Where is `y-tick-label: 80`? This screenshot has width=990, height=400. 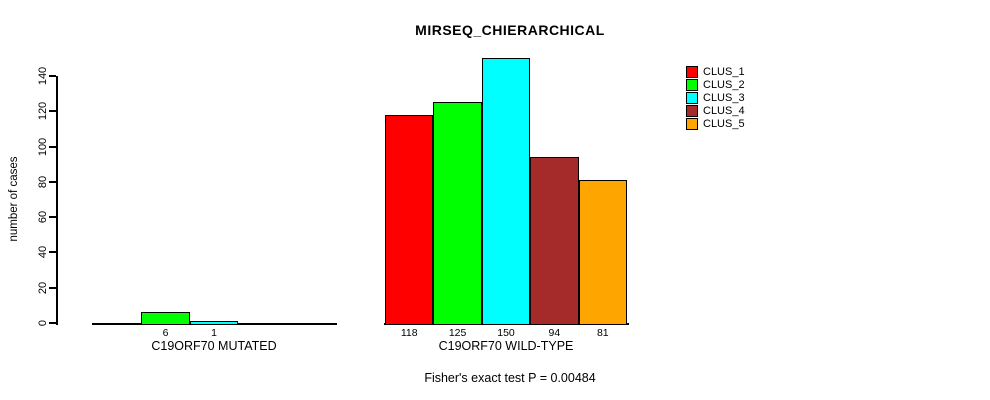 y-tick-label: 80 is located at coordinates (43, 181).